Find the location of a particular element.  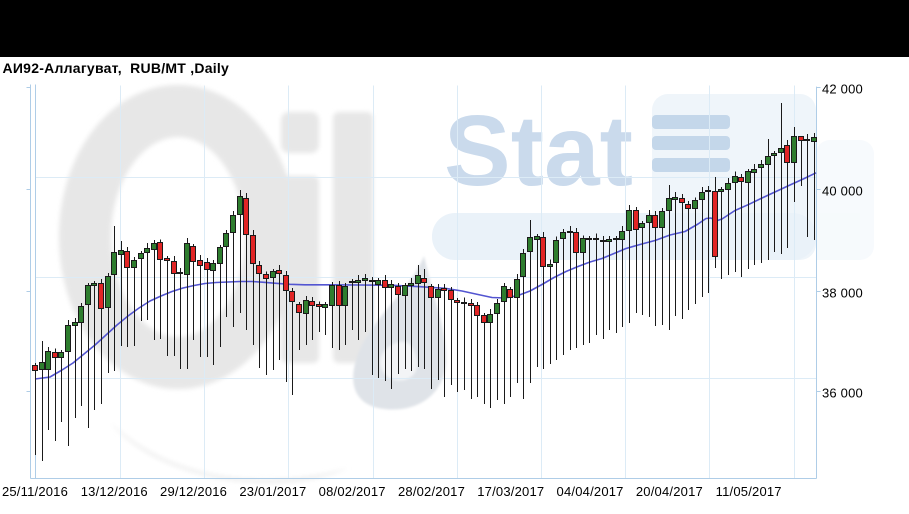

svg-text: 11/05/2017 is located at coordinates (749, 491).